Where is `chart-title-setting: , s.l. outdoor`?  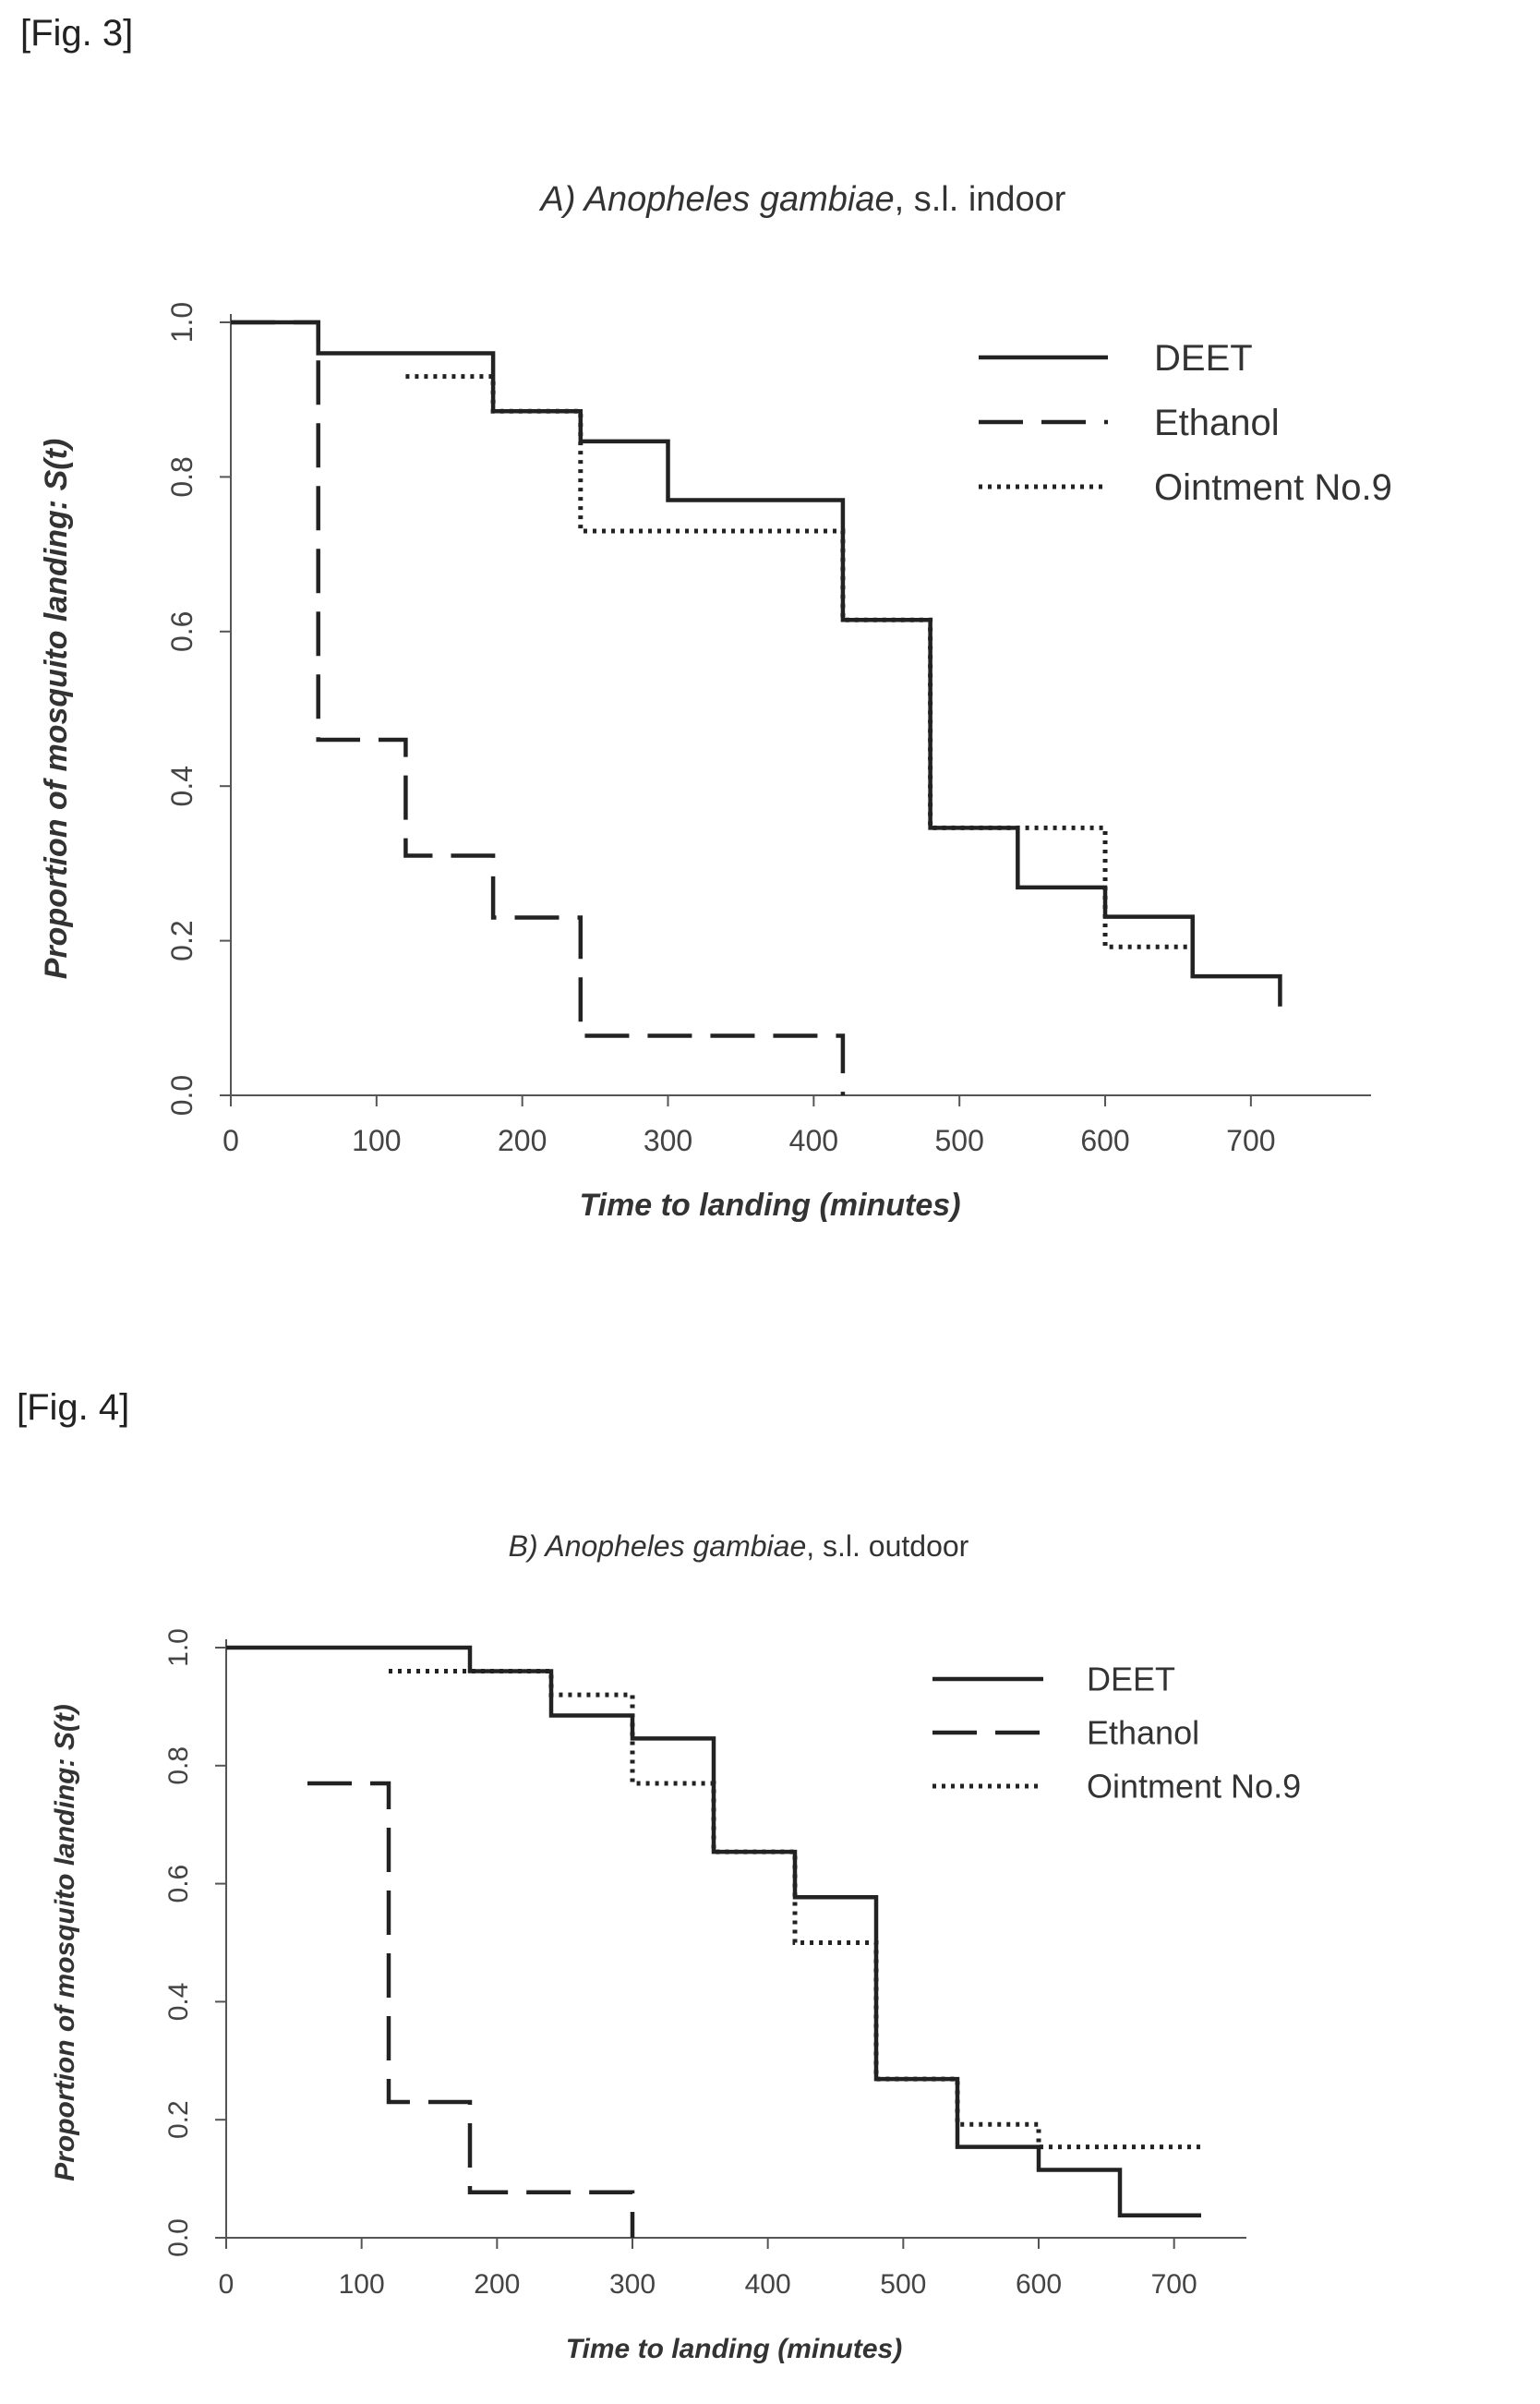
chart-title-setting: , s.l. outdoor is located at coordinates (887, 1546).